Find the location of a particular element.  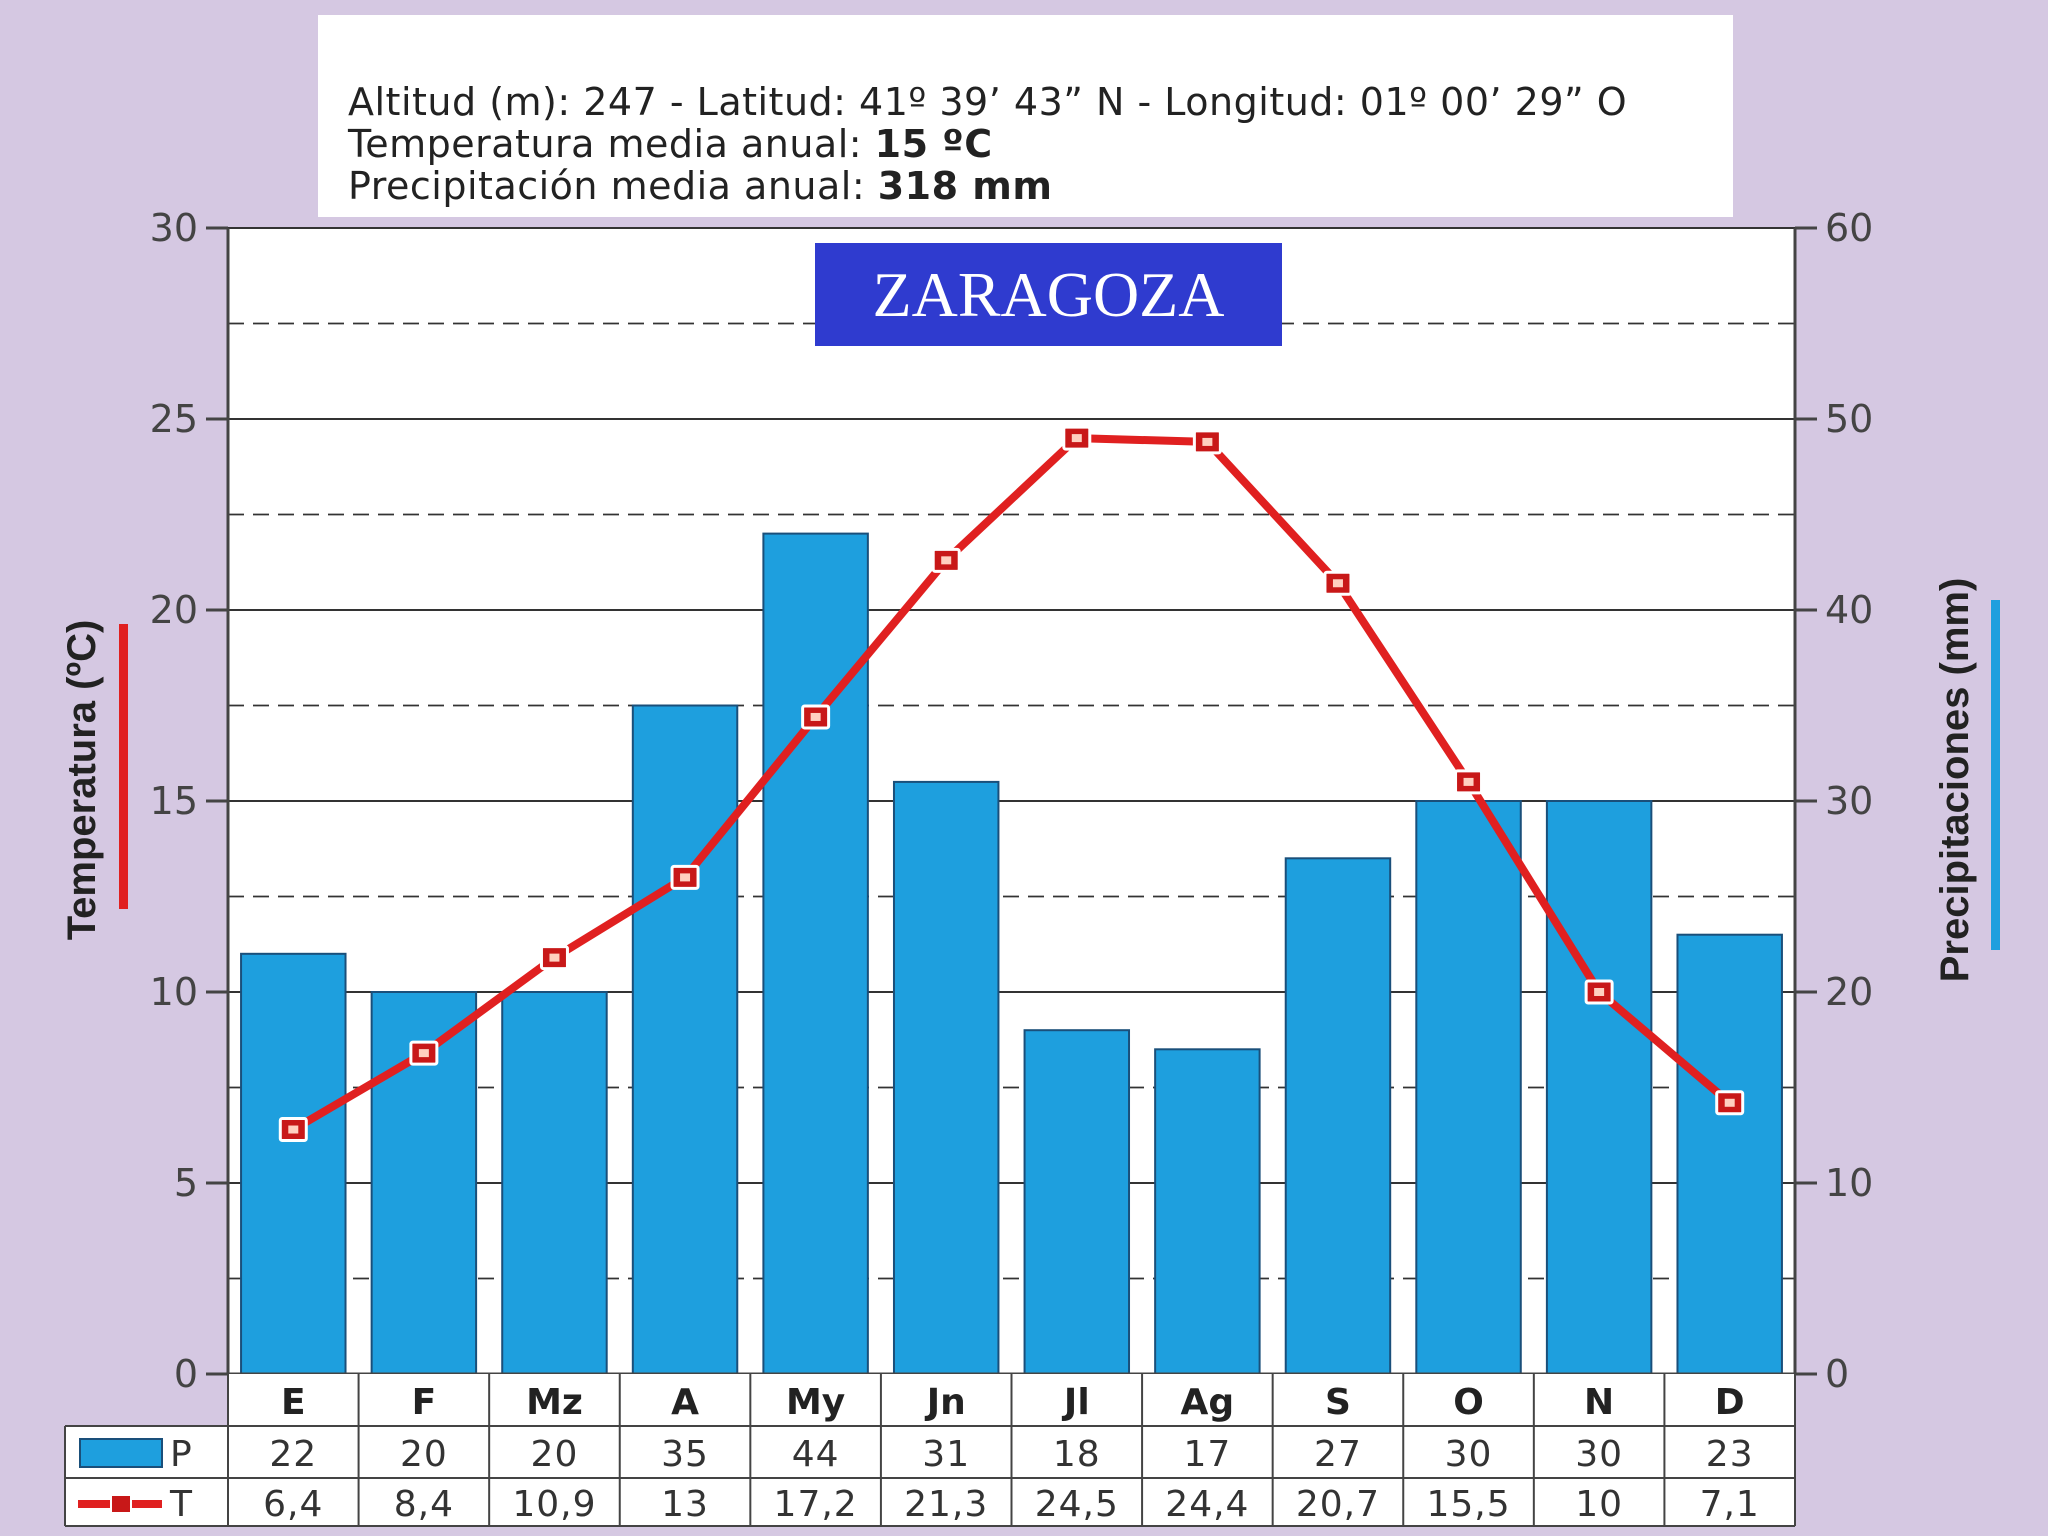

table-temp-My: 17,2 is located at coordinates (816, 1504).